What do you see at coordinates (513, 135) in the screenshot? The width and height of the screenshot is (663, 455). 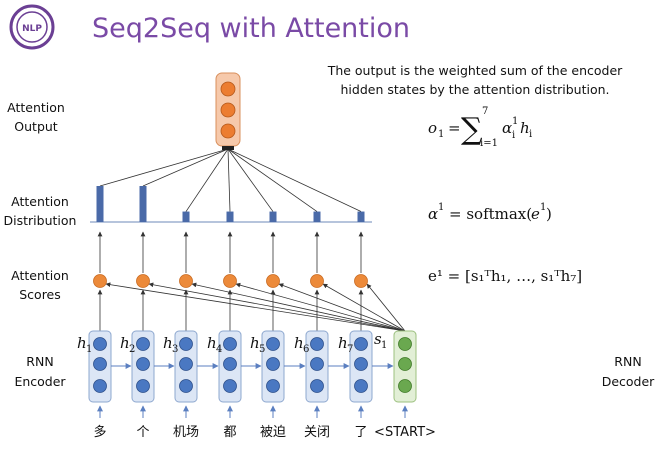 I see `eq-alpha-sub: i` at bounding box center [513, 135].